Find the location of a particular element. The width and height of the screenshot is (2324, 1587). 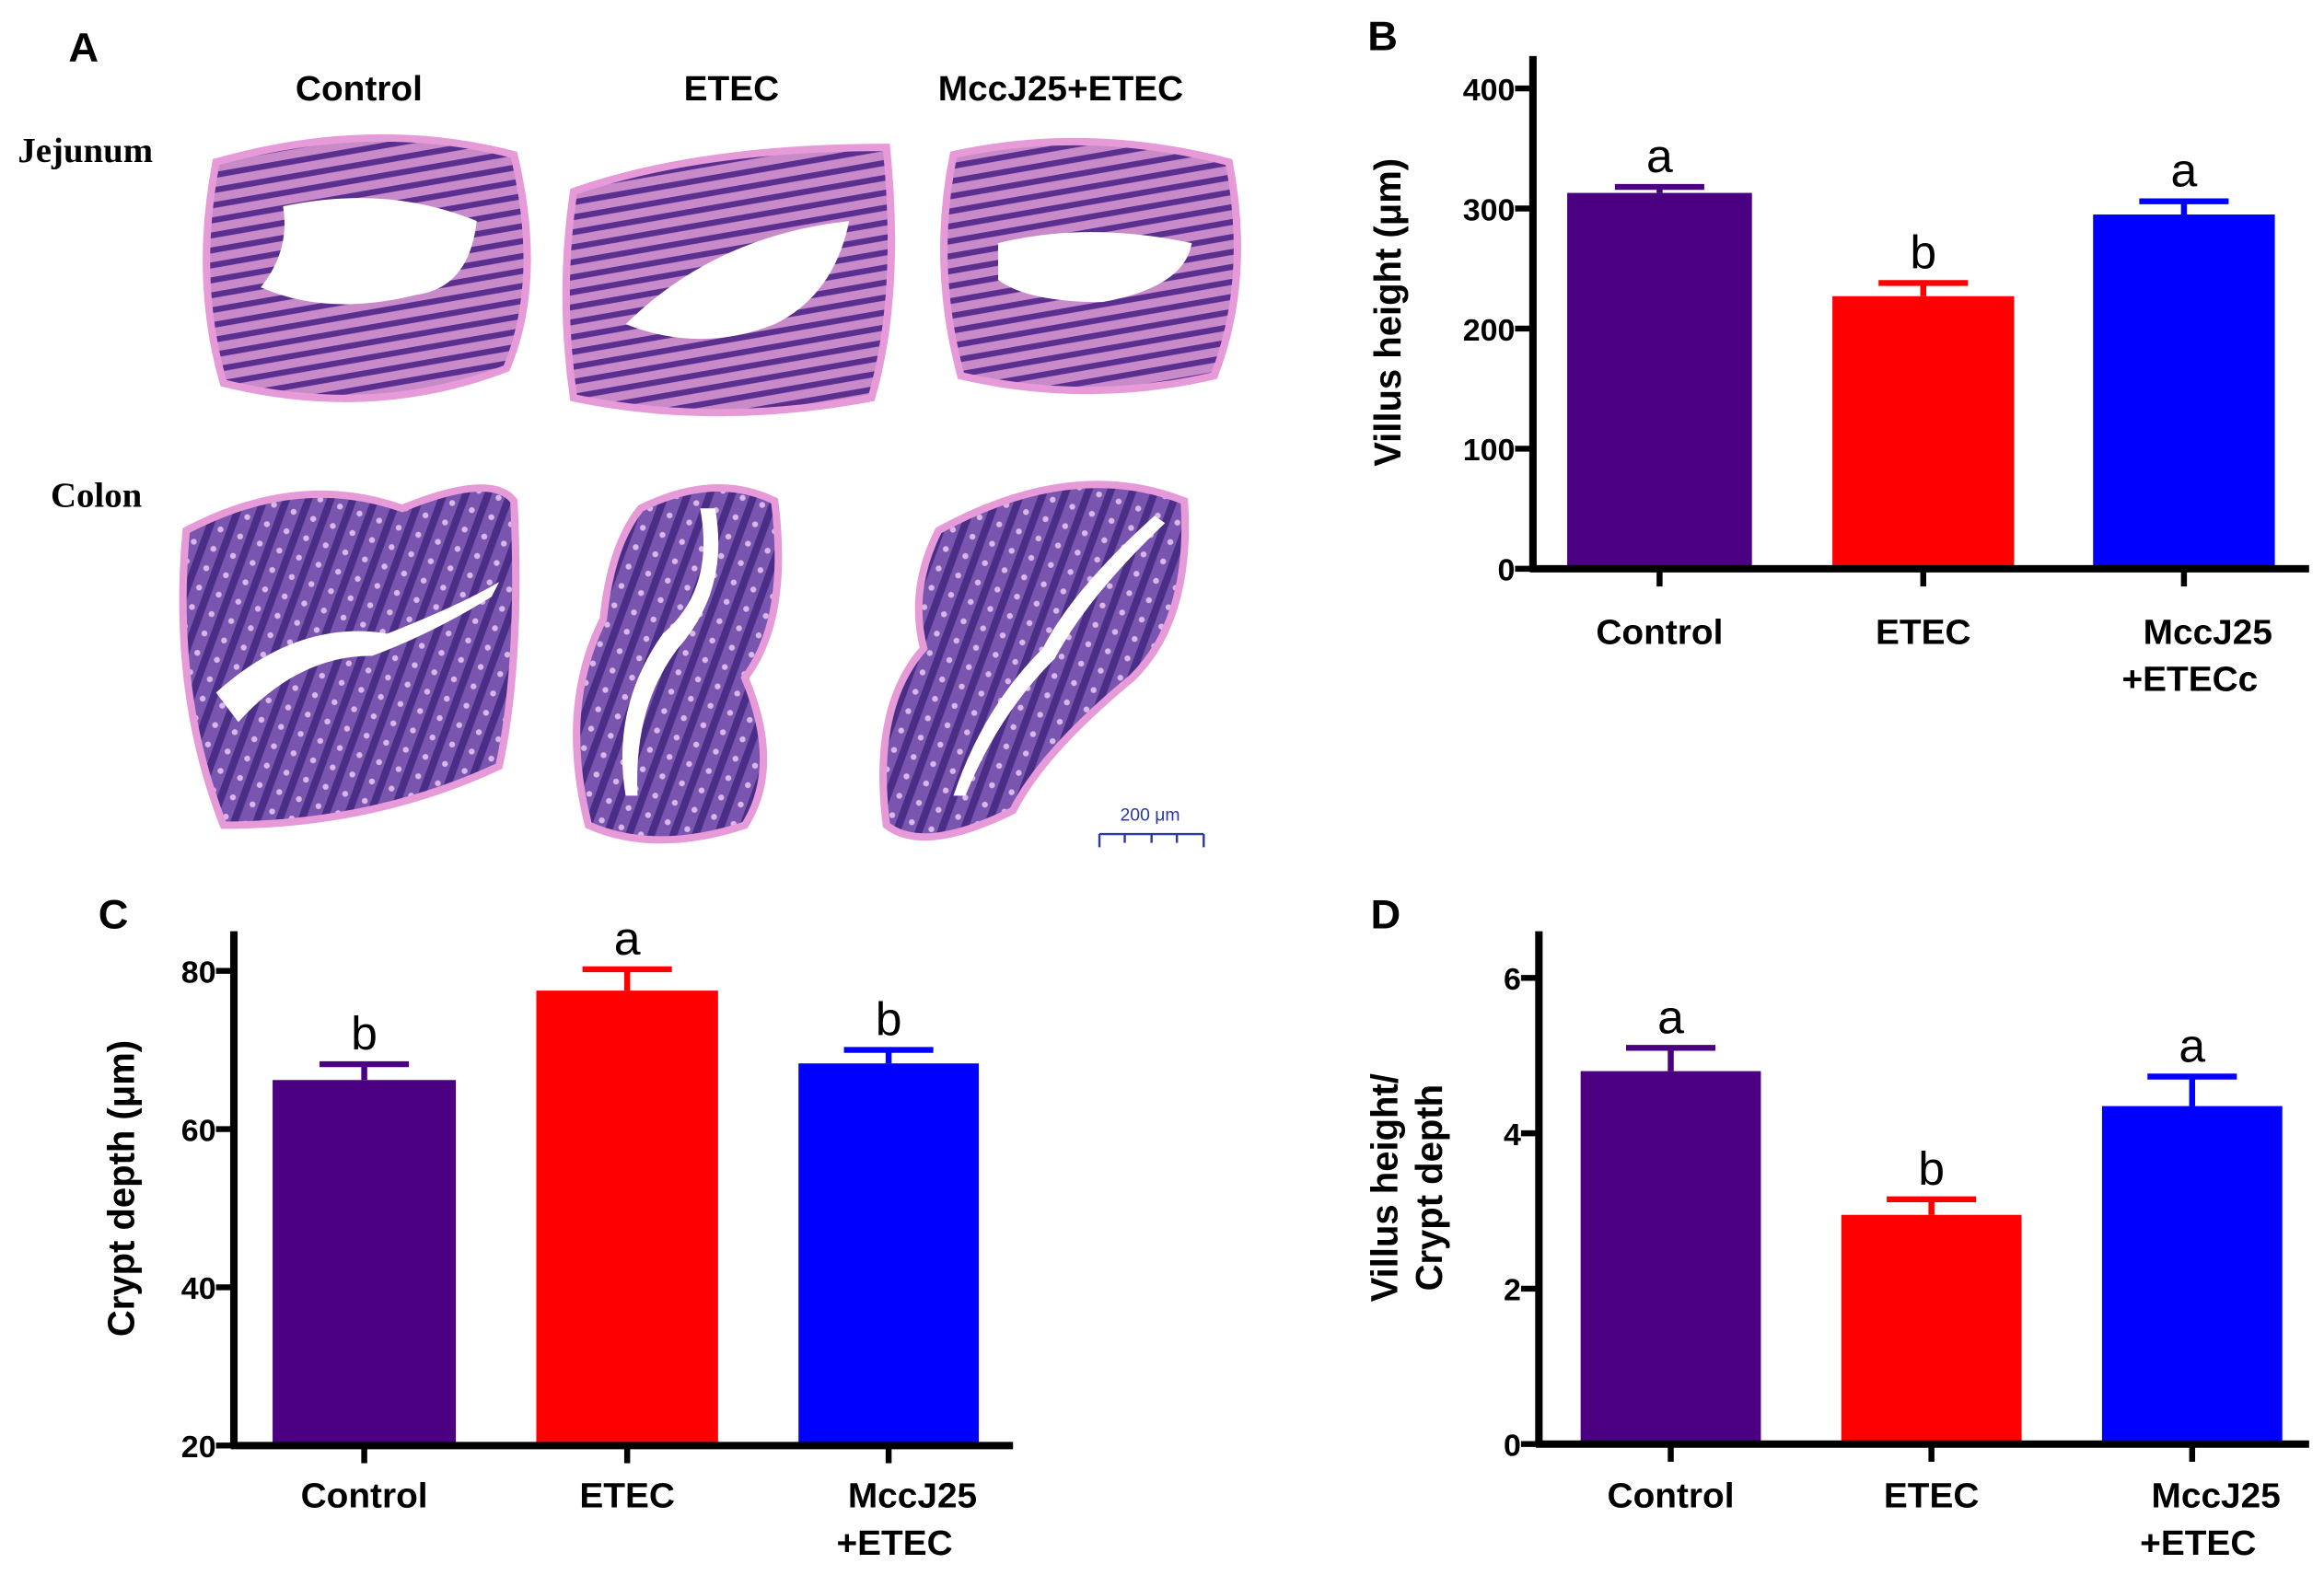

colon-control-image is located at coordinates (349, 657).